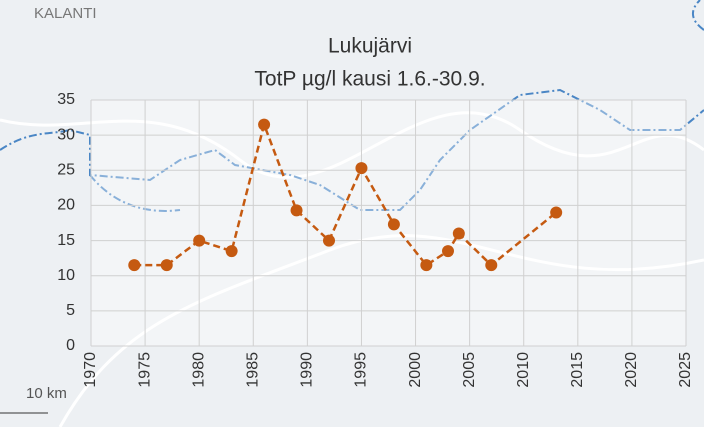 This screenshot has height=427, width=704. I want to click on x-tick-label: 2005, so click(469, 370).